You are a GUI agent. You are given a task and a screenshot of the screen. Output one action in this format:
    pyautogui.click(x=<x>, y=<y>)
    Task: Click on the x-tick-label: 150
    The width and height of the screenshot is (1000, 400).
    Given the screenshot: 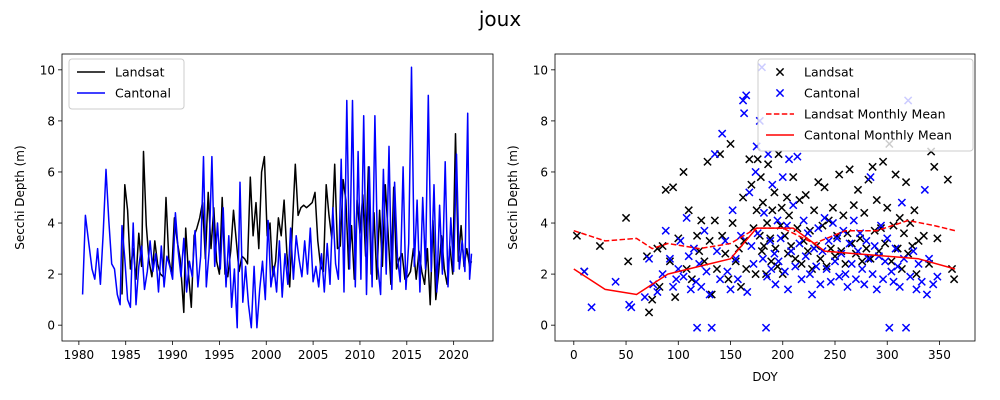 What is the action you would take?
    pyautogui.click(x=730, y=355)
    